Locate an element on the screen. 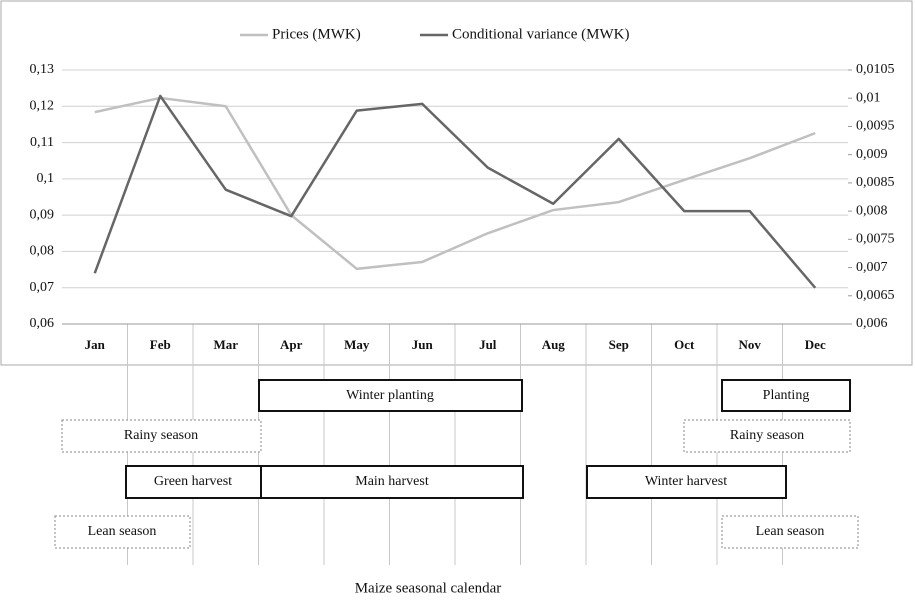 The height and width of the screenshot is (605, 915). x-tick-label: May is located at coordinates (357, 344).